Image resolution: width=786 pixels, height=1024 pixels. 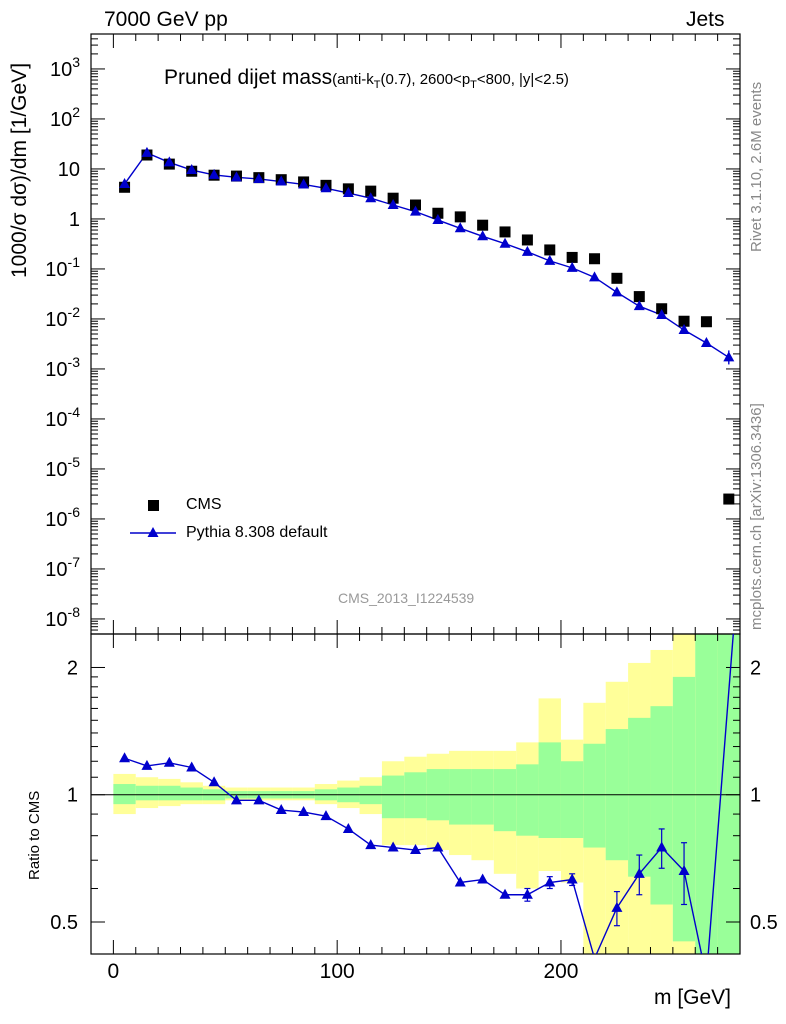 What do you see at coordinates (62, 317) in the screenshot?
I see `y-tick-label: 10⁻²` at bounding box center [62, 317].